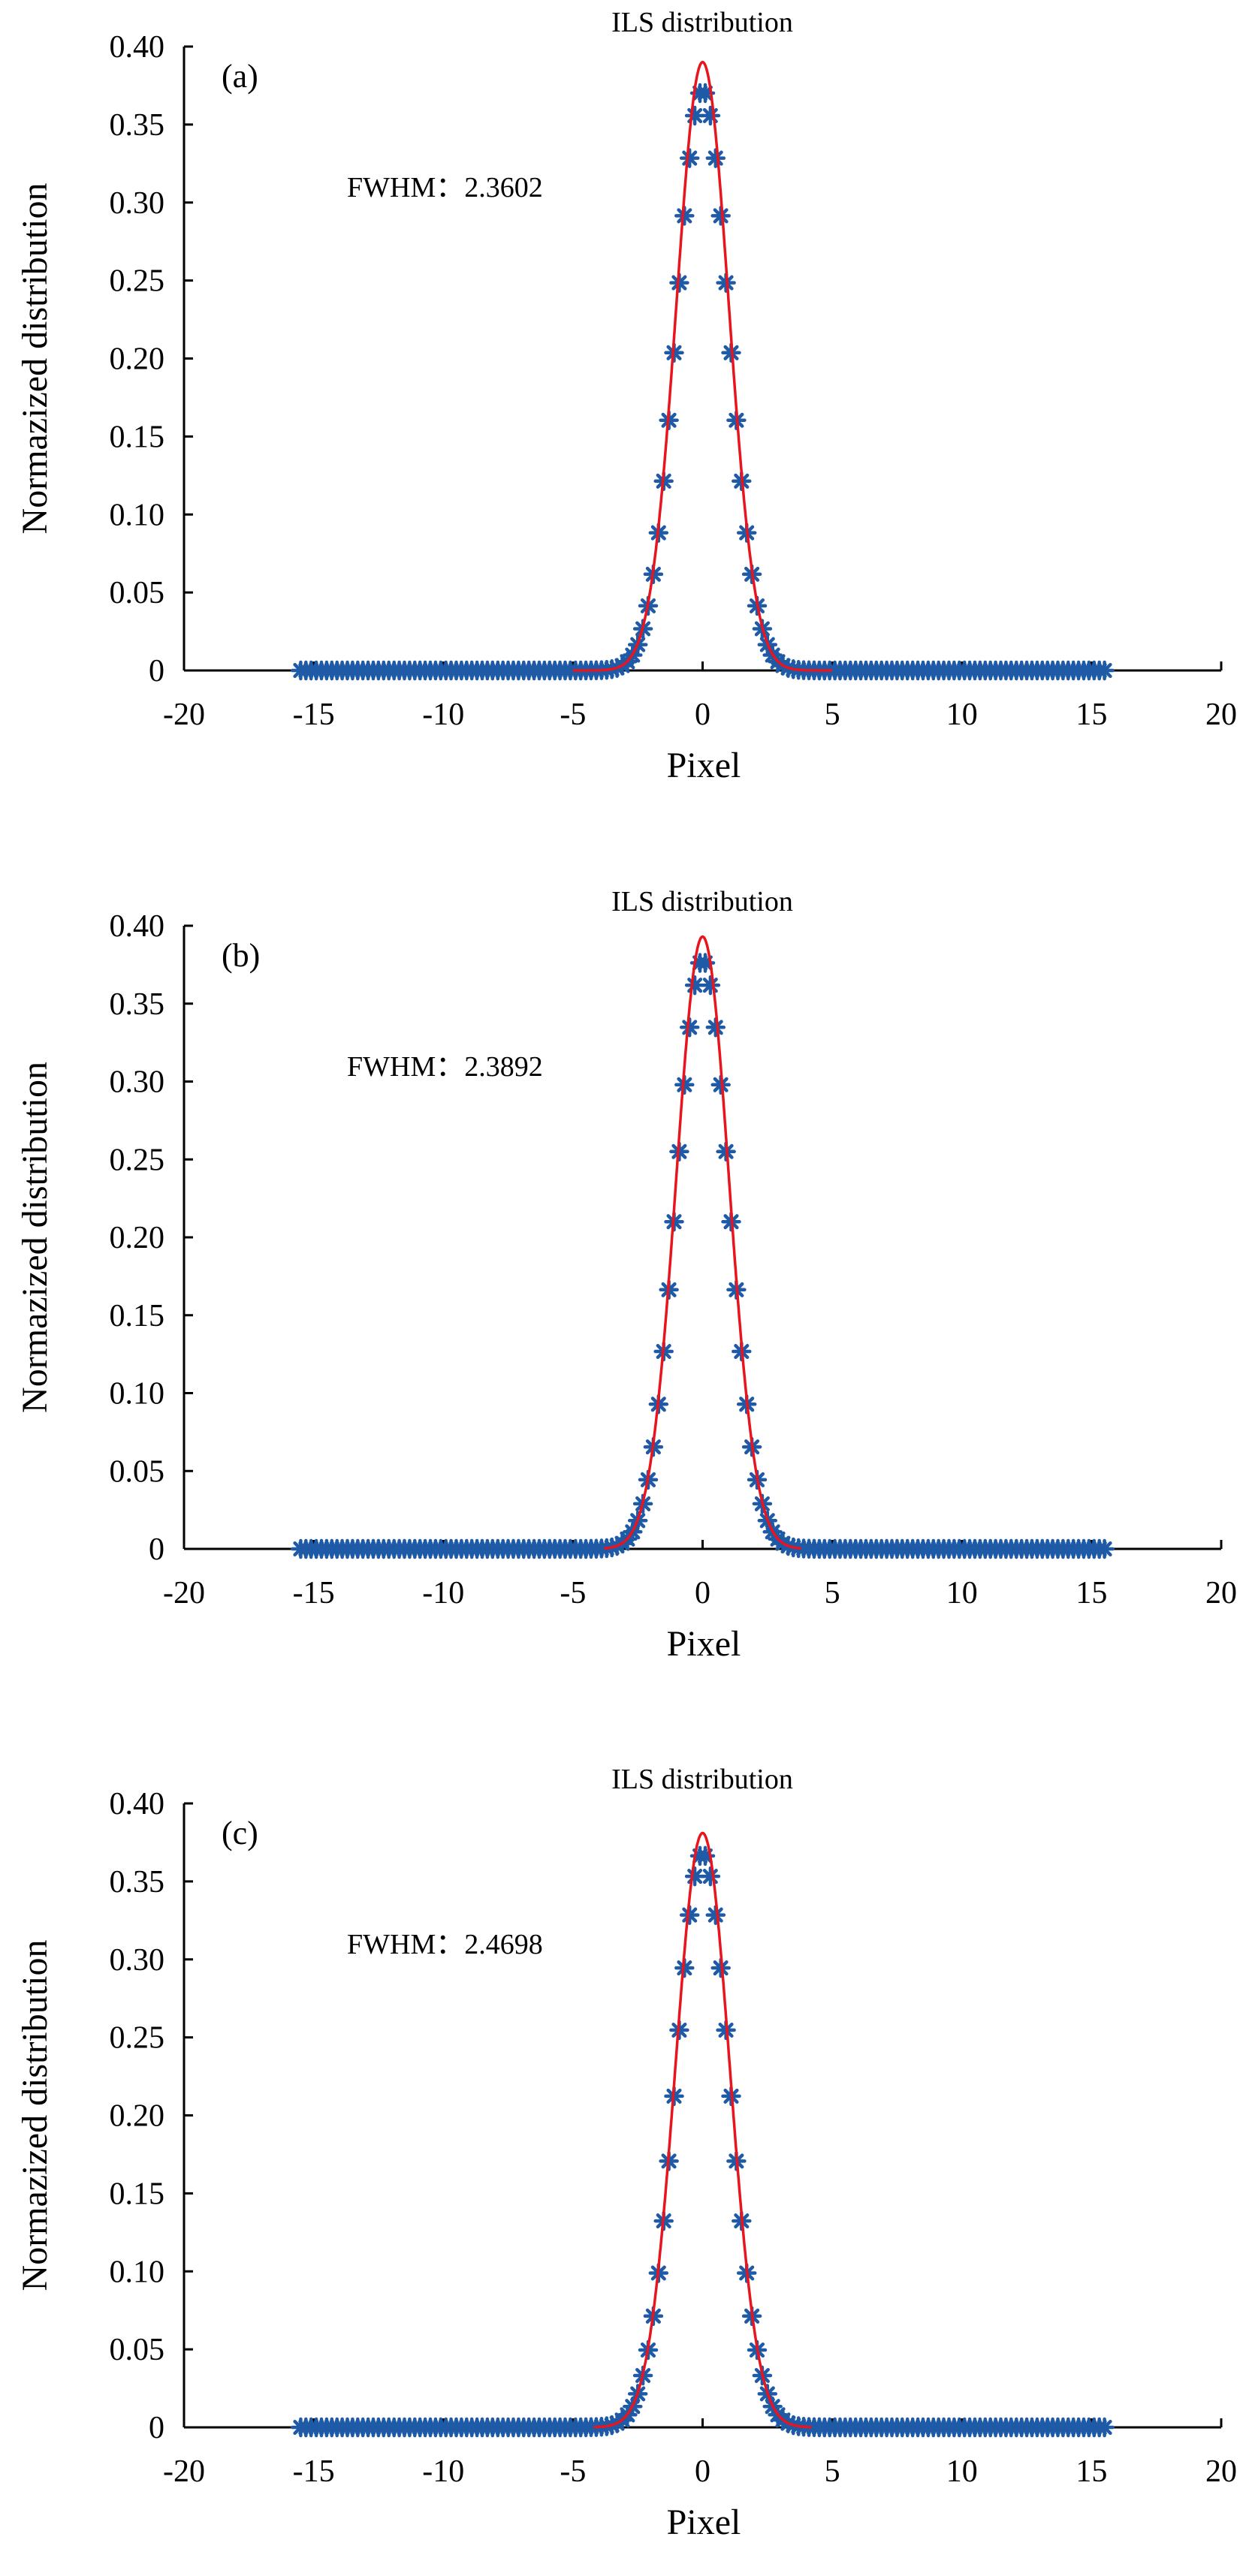 This screenshot has width=1258, height=2576. What do you see at coordinates (240, 1833) in the screenshot?
I see `panel-label: (c)` at bounding box center [240, 1833].